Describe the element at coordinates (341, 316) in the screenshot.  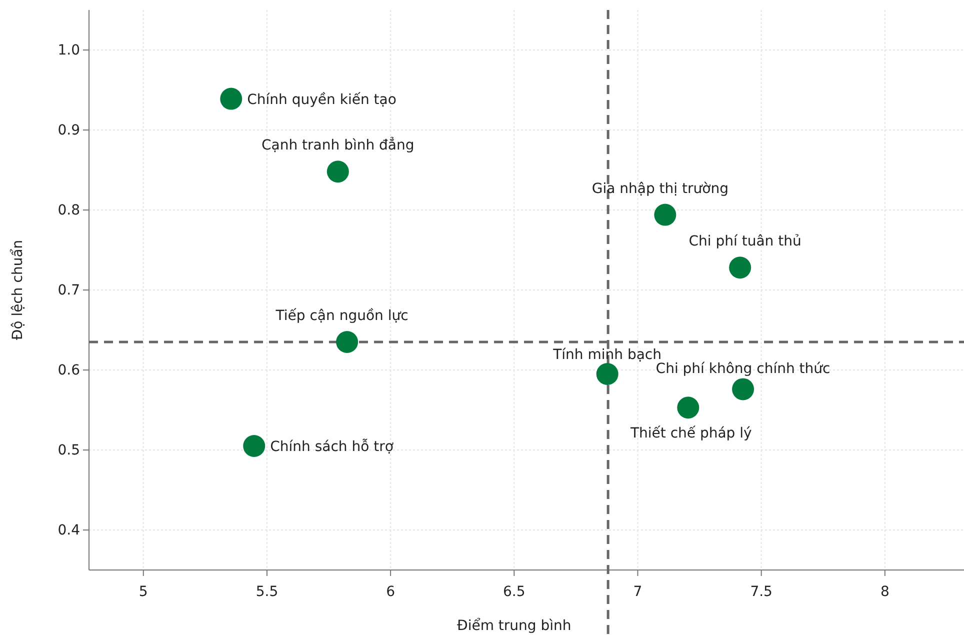
I see `annotation: Tiếp cận nguồn lực` at that location.